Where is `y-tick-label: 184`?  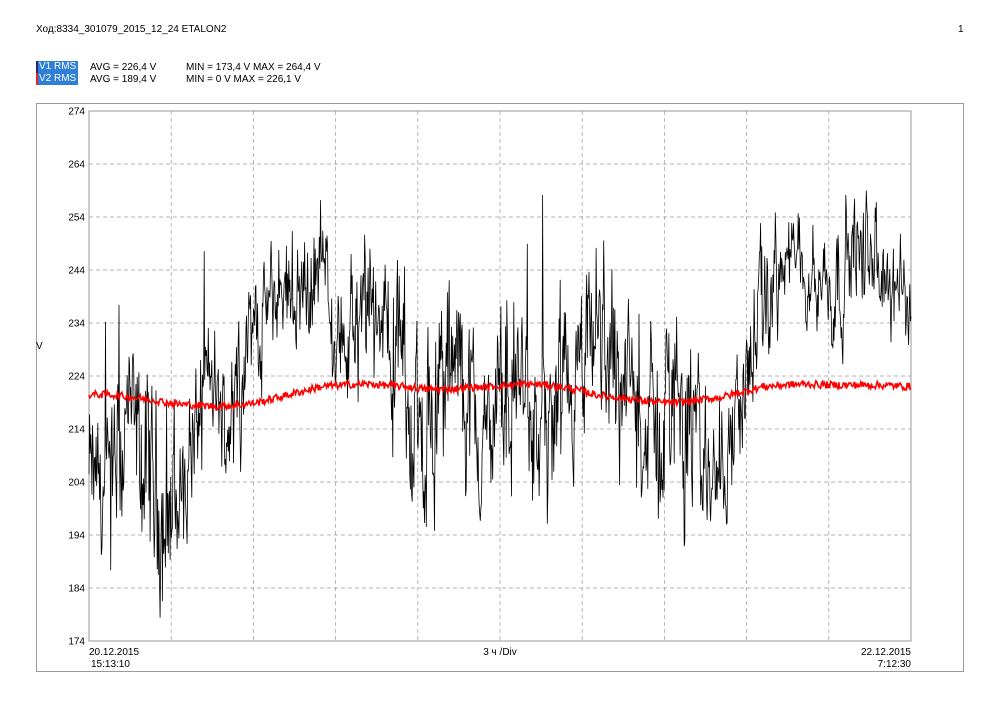 y-tick-label: 184 is located at coordinates (76, 589).